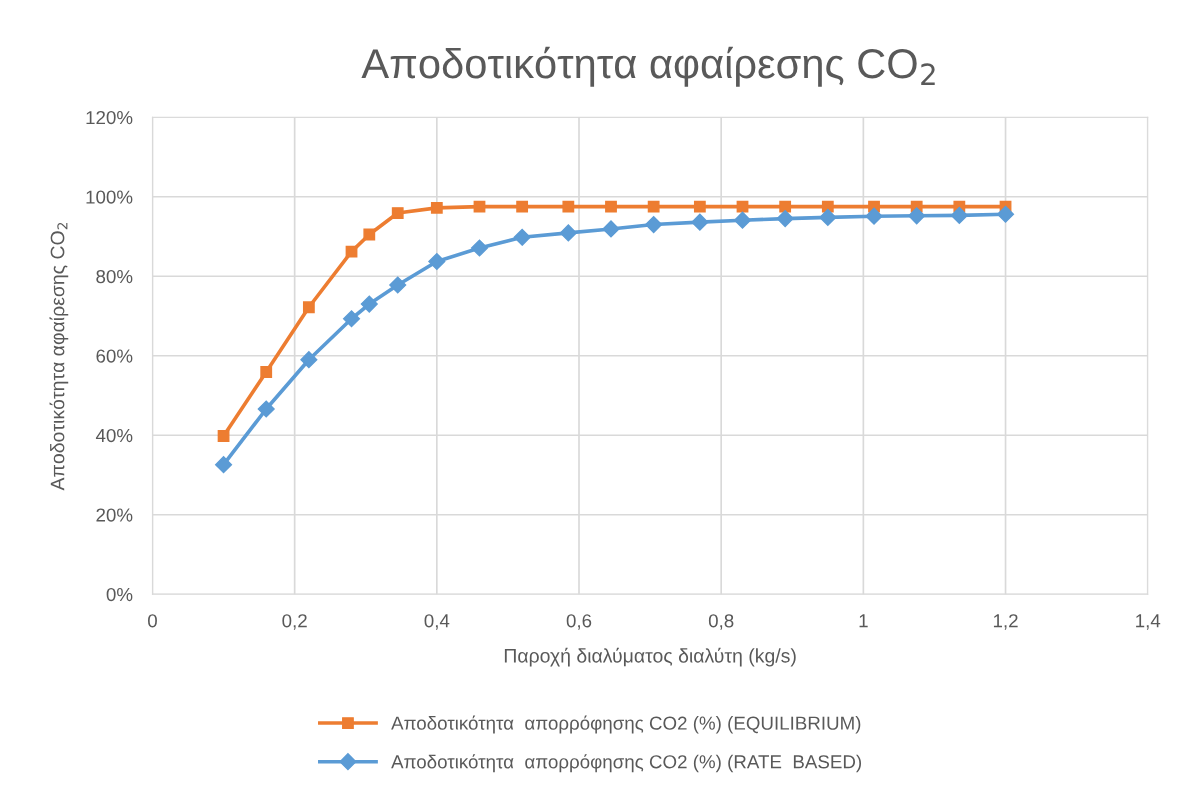  I want to click on y-tick-label: 20%, so click(114, 515).